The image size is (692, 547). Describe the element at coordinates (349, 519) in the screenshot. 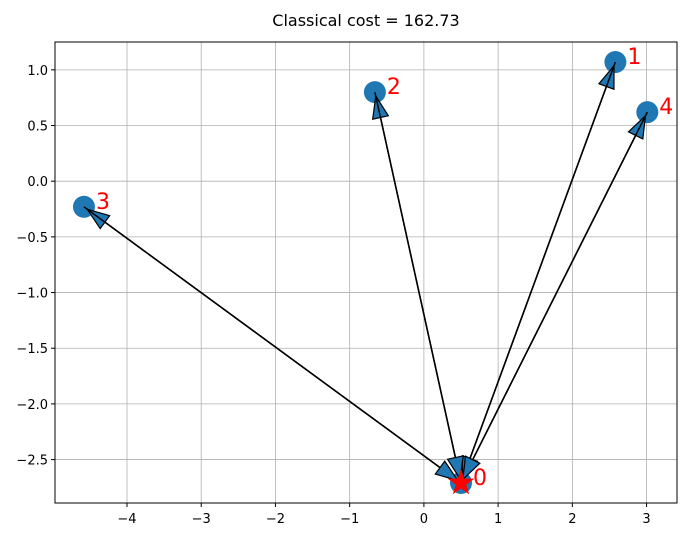

I see `x-tick-label: −1` at that location.